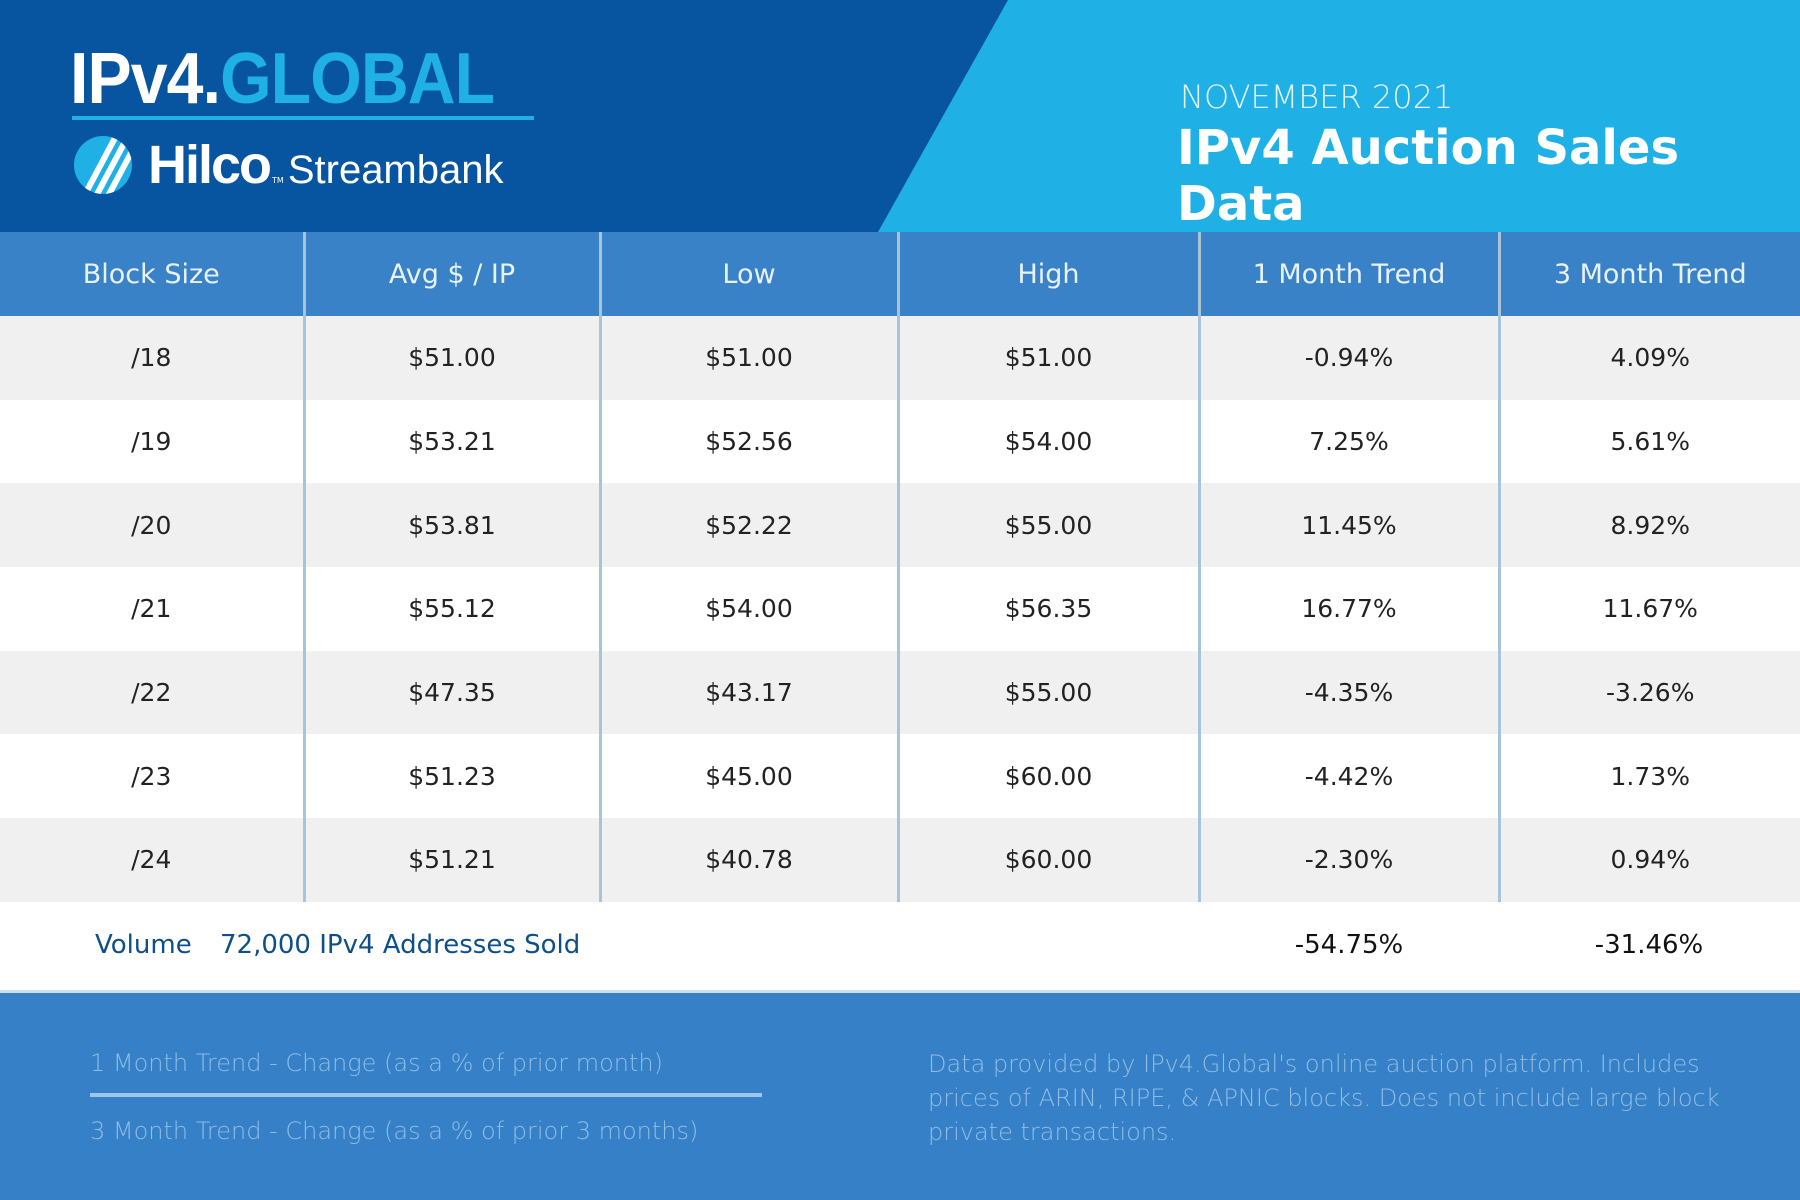  What do you see at coordinates (278, 180) in the screenshot?
I see `logo-tm: TM` at bounding box center [278, 180].